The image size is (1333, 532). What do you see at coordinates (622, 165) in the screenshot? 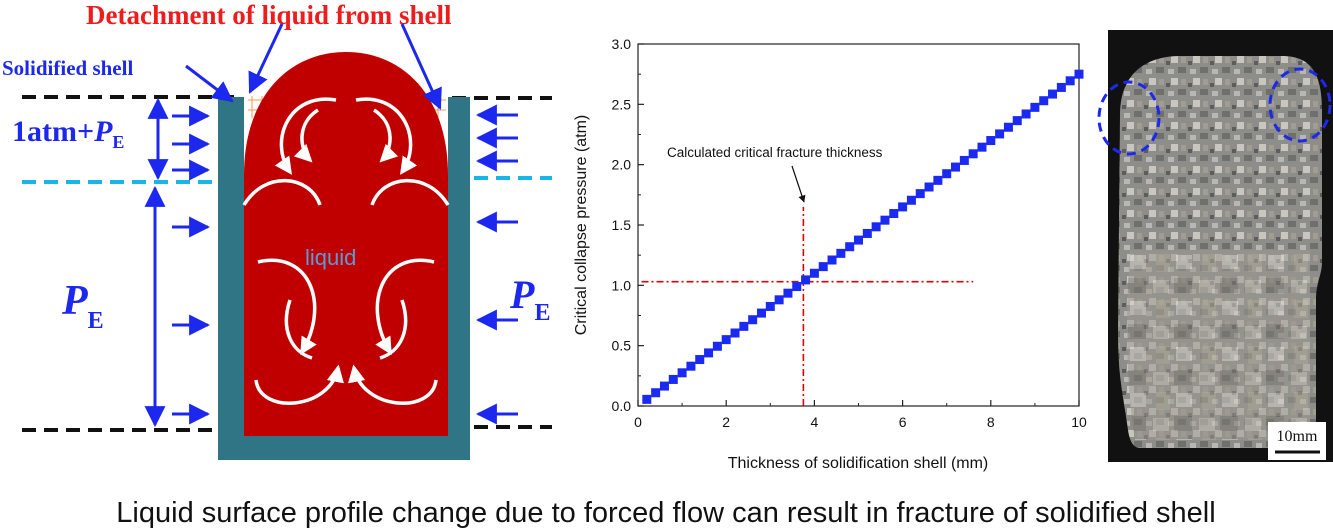
I see `y-tick-label: 2.0` at bounding box center [622, 165].